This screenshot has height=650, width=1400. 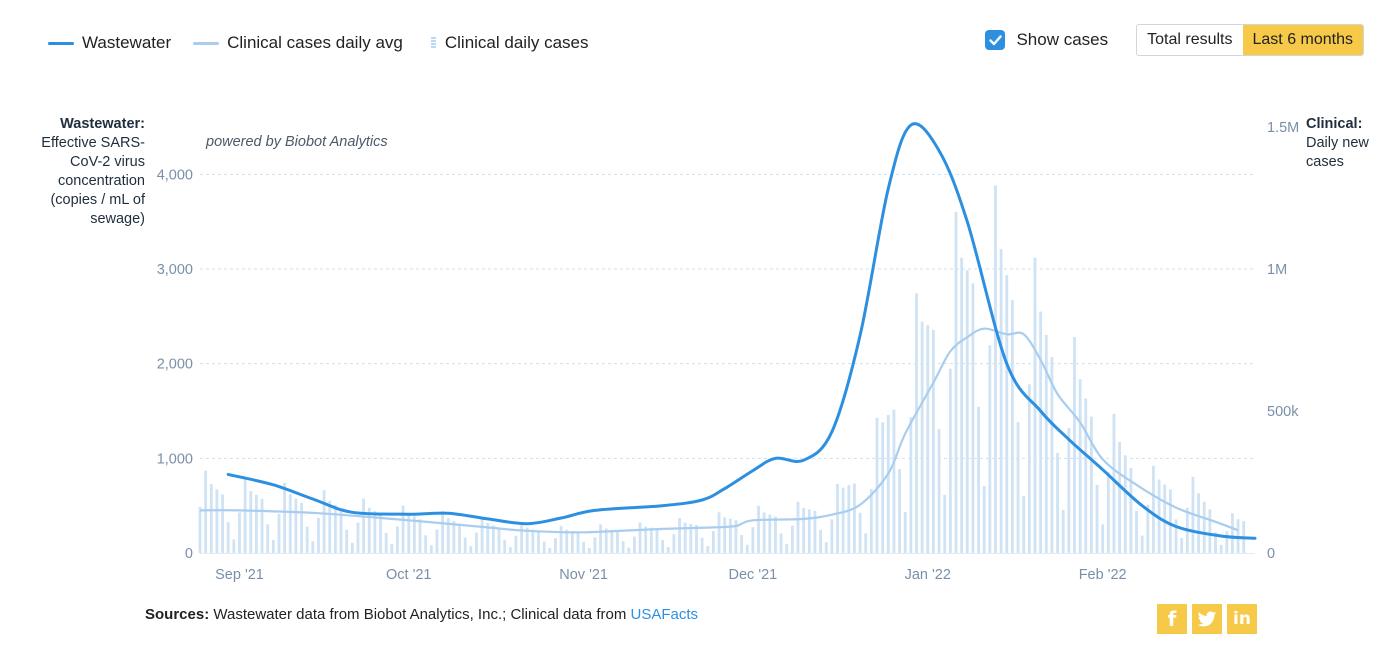 I want to click on usafacts-link: USAFacts, so click(x=664, y=614).